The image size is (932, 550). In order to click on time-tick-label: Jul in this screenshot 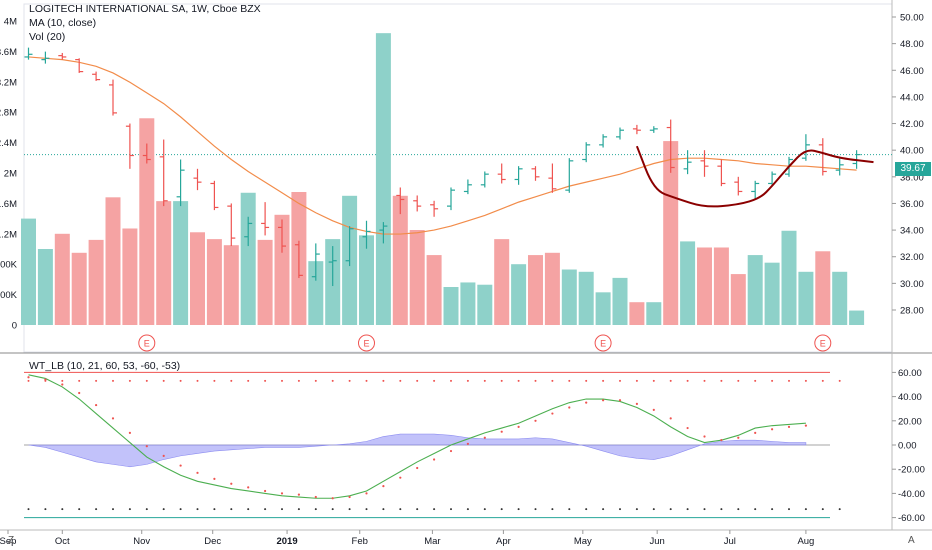, I will do `click(730, 541)`.